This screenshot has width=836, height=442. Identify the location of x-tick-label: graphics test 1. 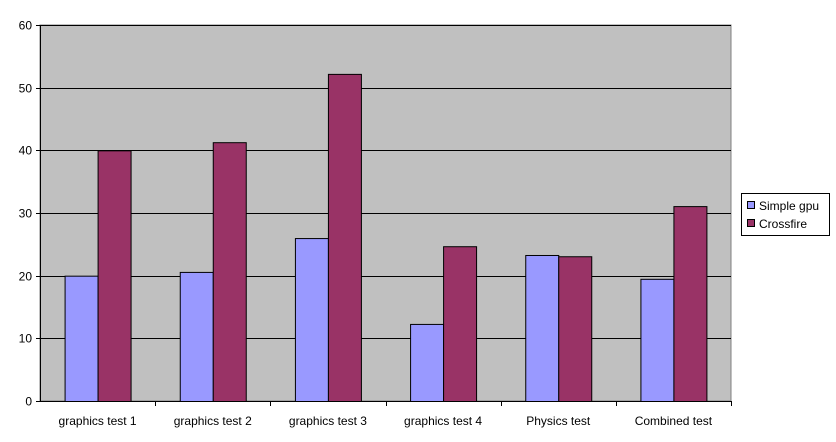
(98, 421).